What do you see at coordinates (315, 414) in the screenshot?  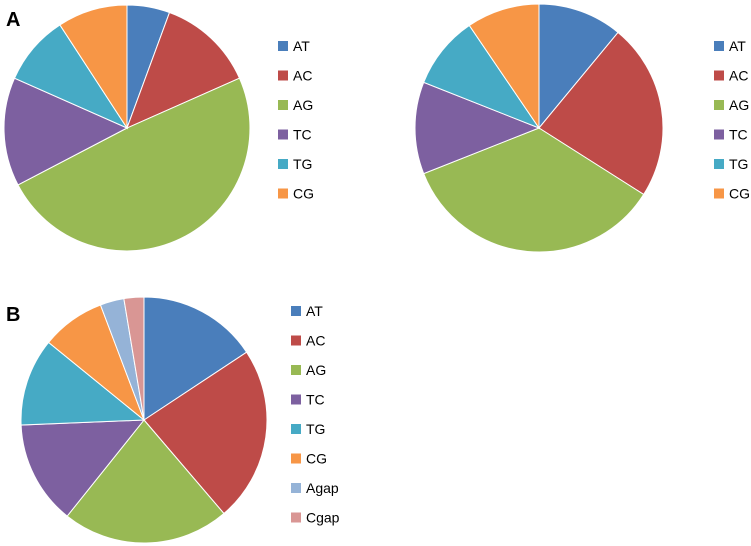 I see `legend-b: AT AC AG TC TG CG Agap Cgap` at bounding box center [315, 414].